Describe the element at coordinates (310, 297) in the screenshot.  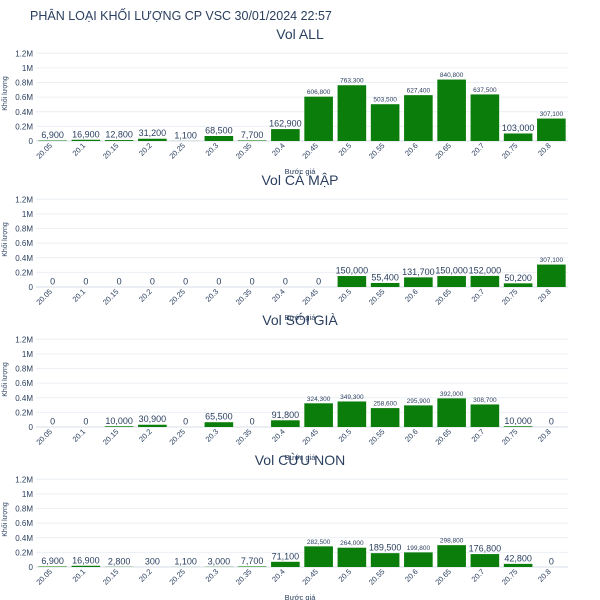
I see `x-tick-label: 20.45` at that location.